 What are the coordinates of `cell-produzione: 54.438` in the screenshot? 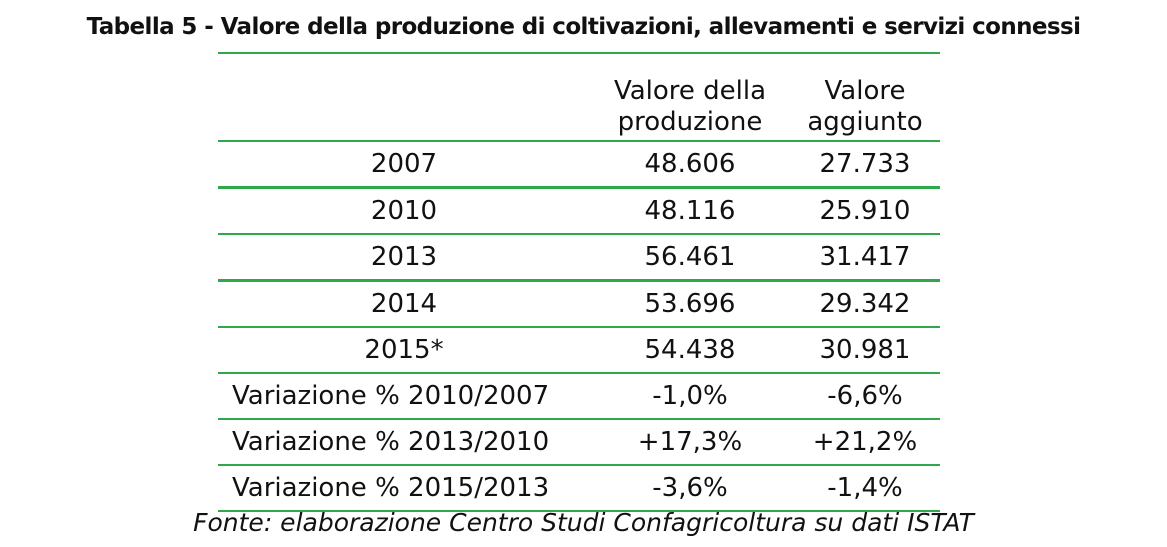 It's located at (690, 350).